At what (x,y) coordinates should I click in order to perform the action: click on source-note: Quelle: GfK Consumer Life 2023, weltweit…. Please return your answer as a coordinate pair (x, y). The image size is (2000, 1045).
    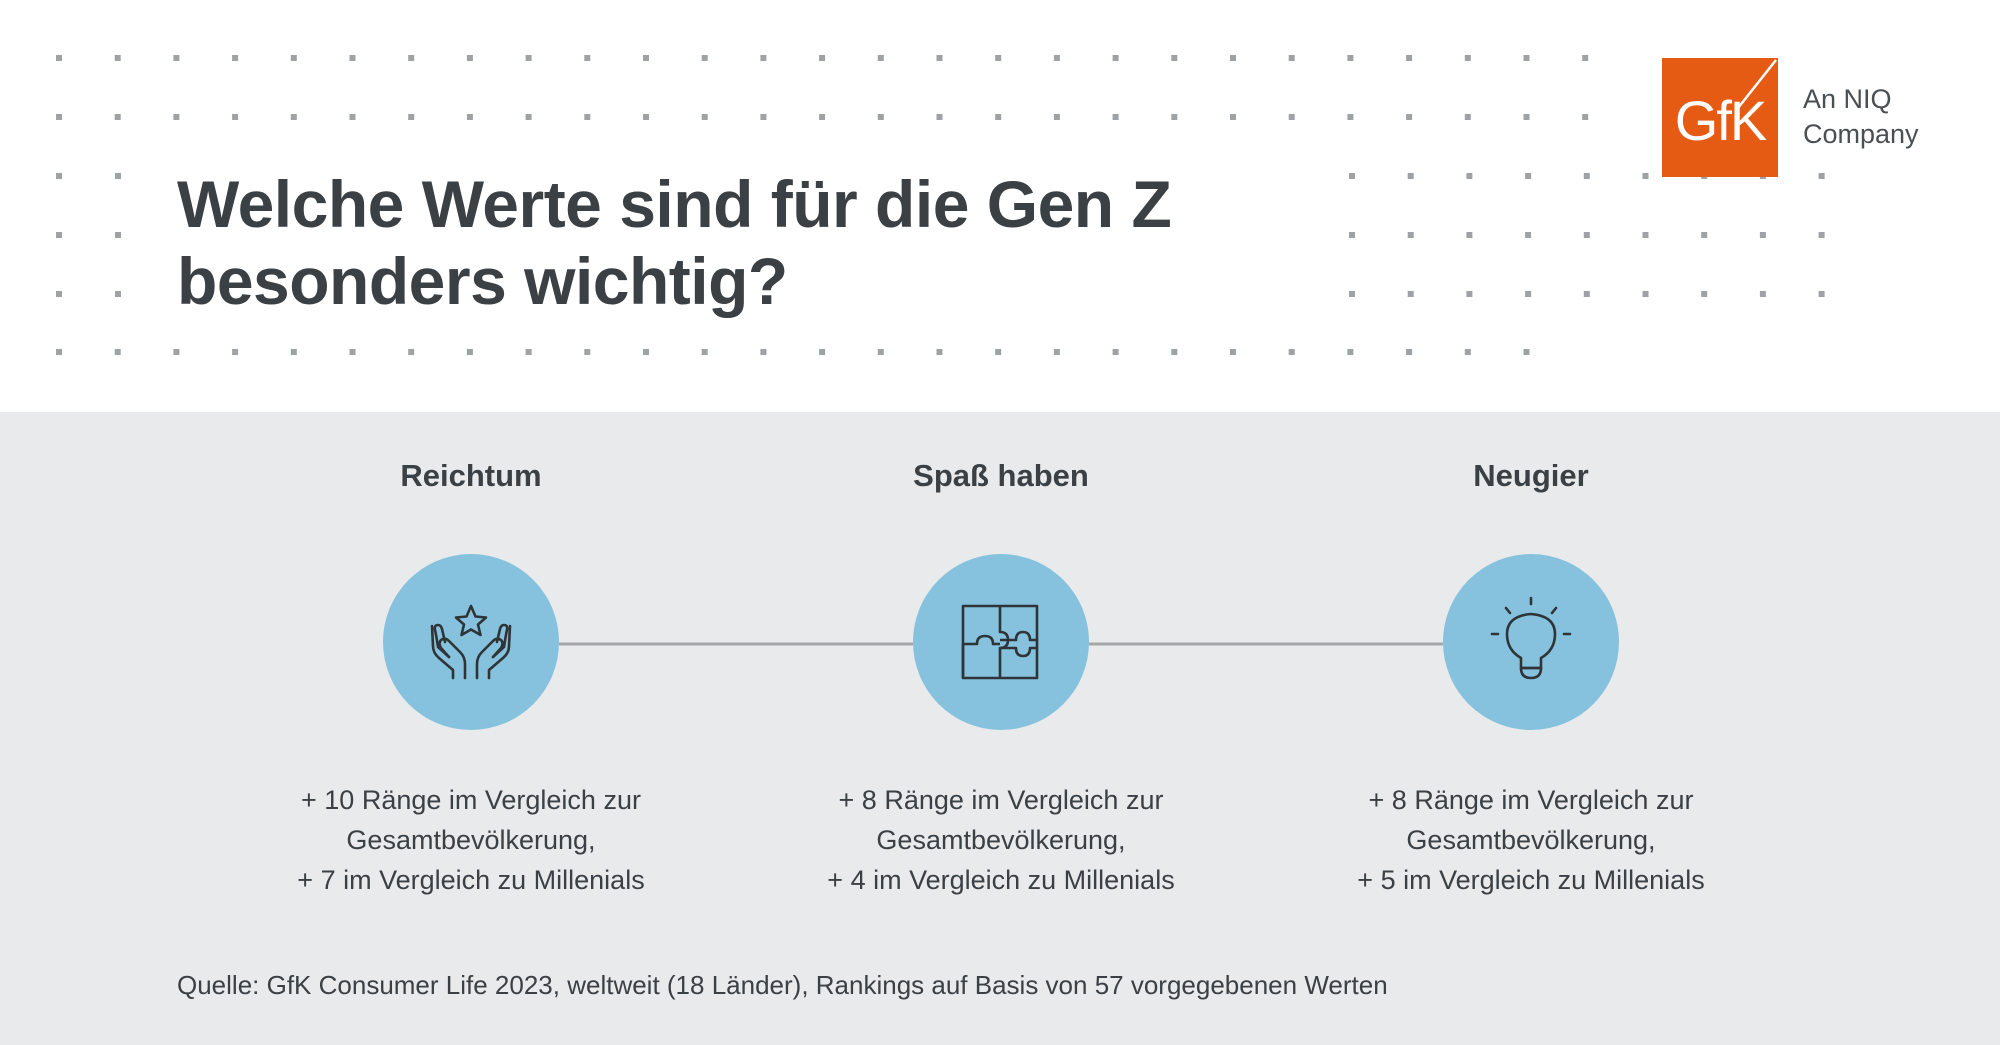
    Looking at the image, I should click on (782, 985).